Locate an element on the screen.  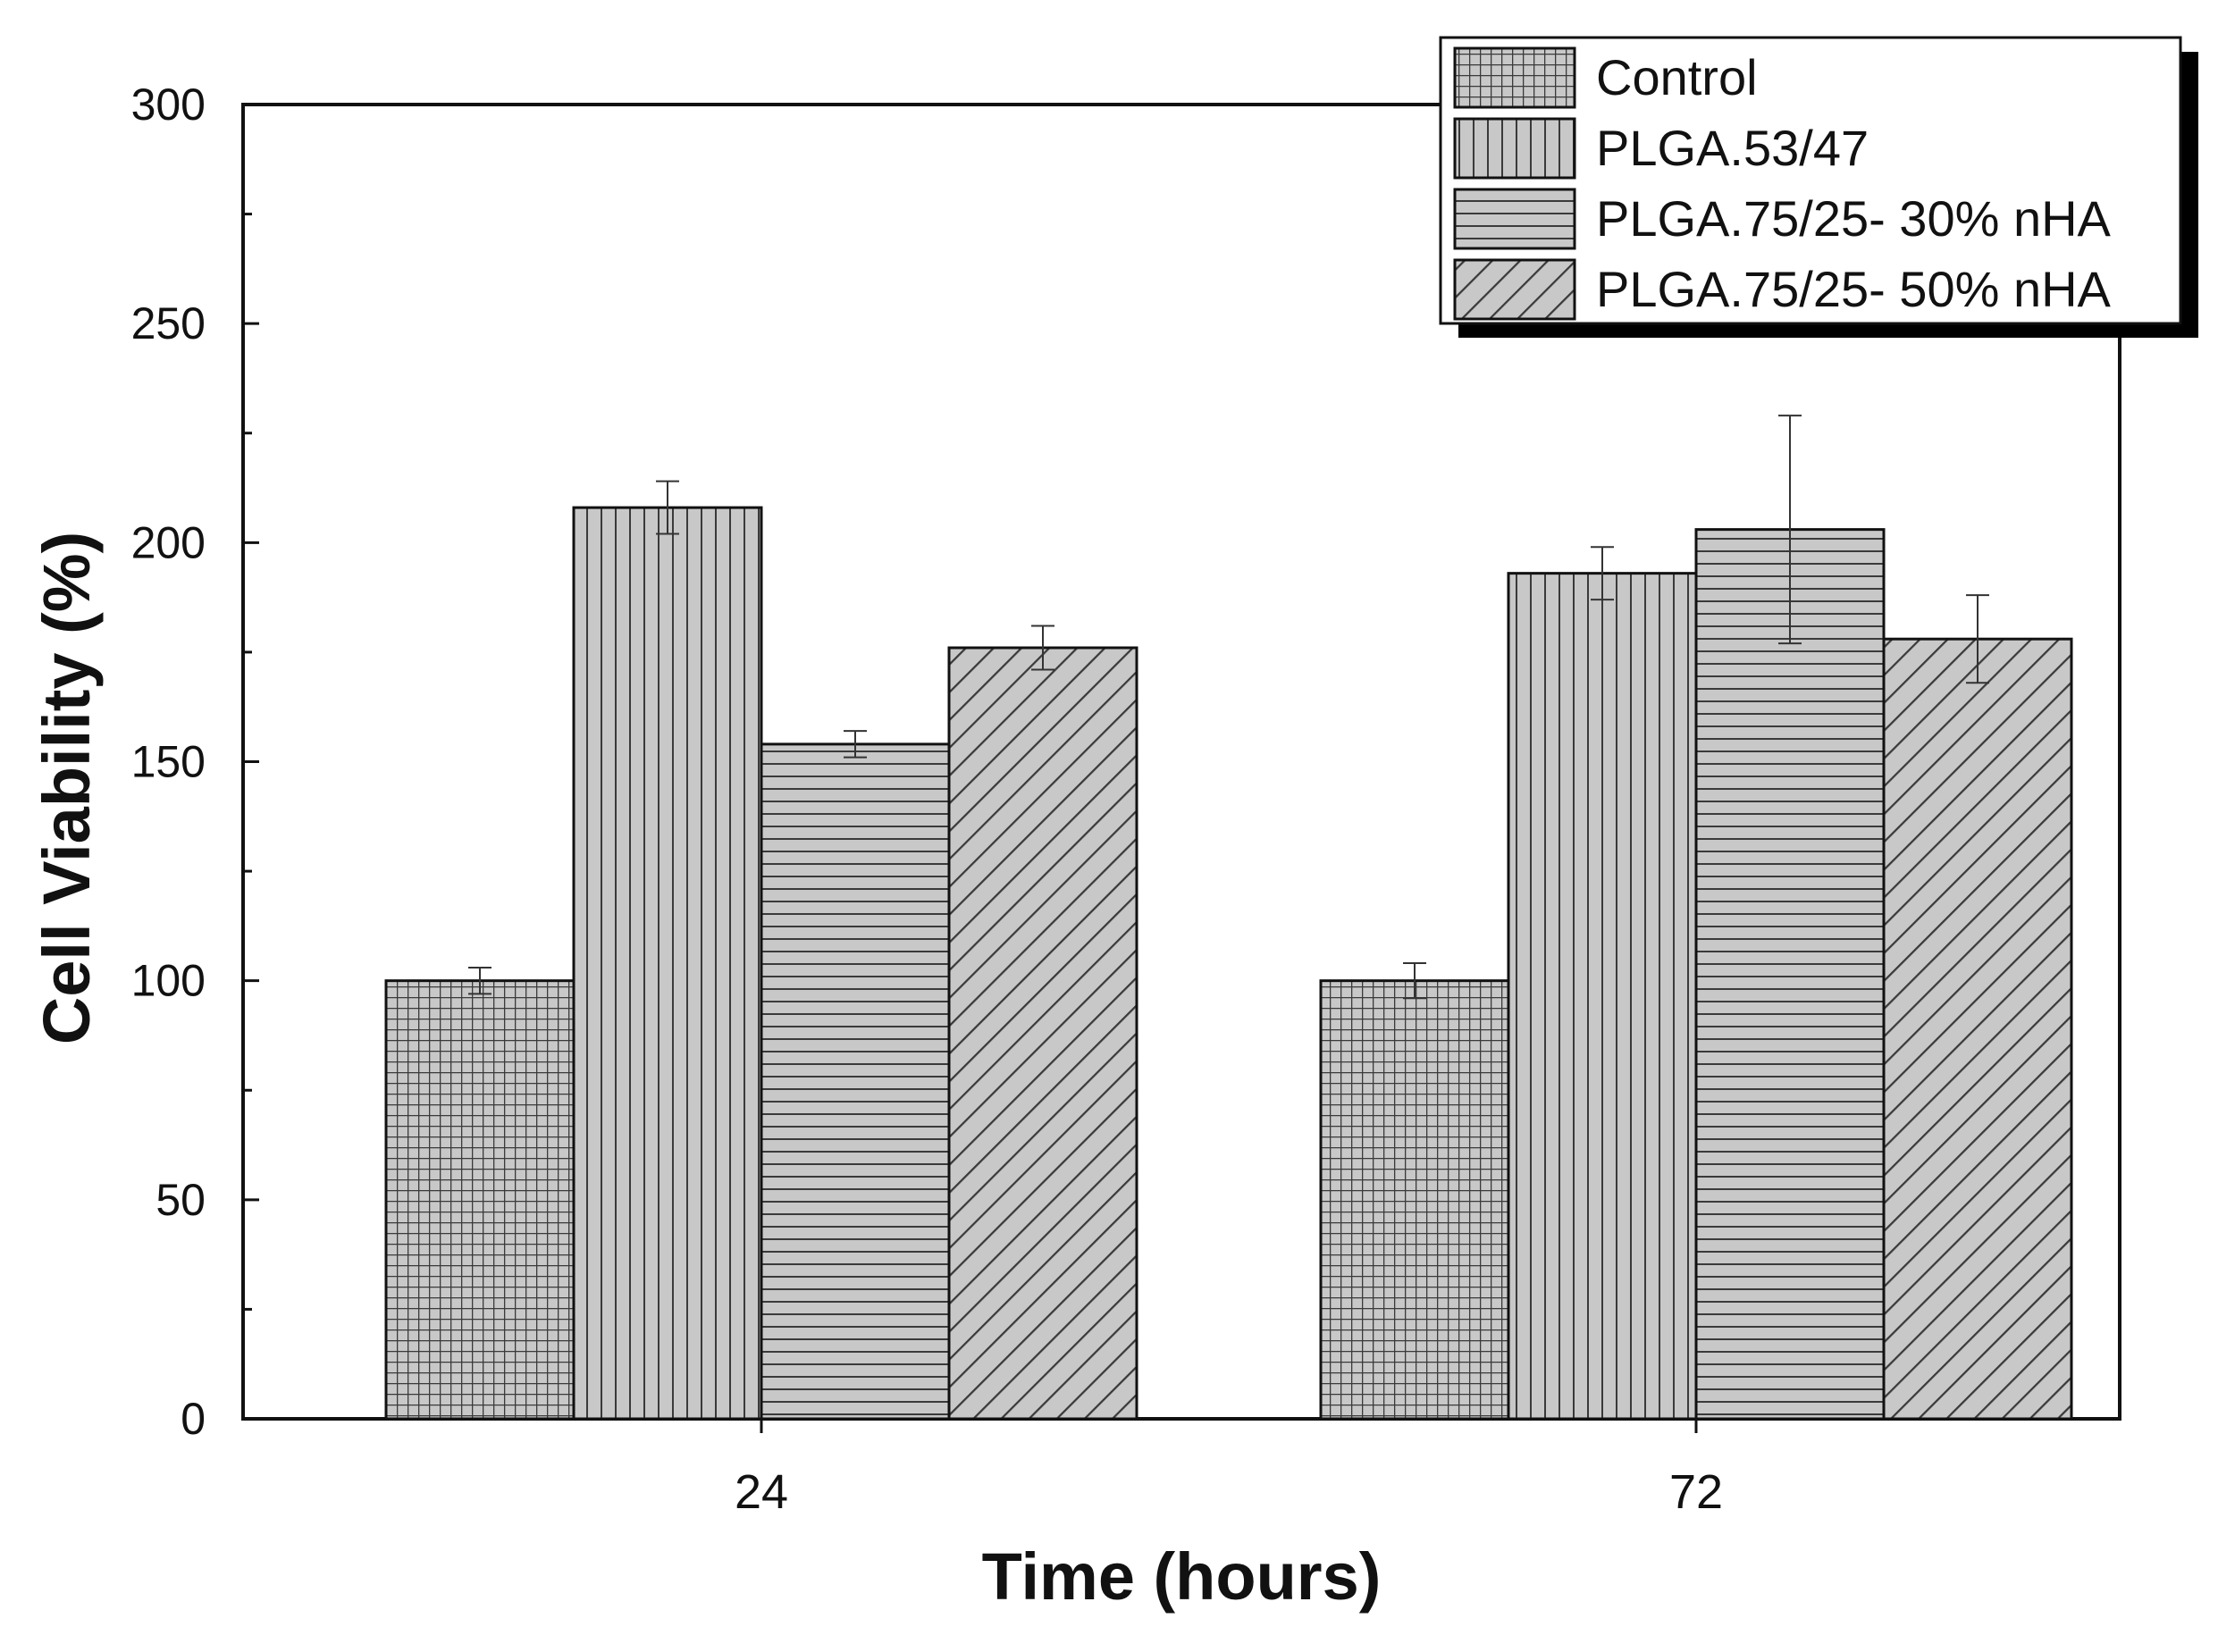
y-tick-label: 150 is located at coordinates (168, 762).